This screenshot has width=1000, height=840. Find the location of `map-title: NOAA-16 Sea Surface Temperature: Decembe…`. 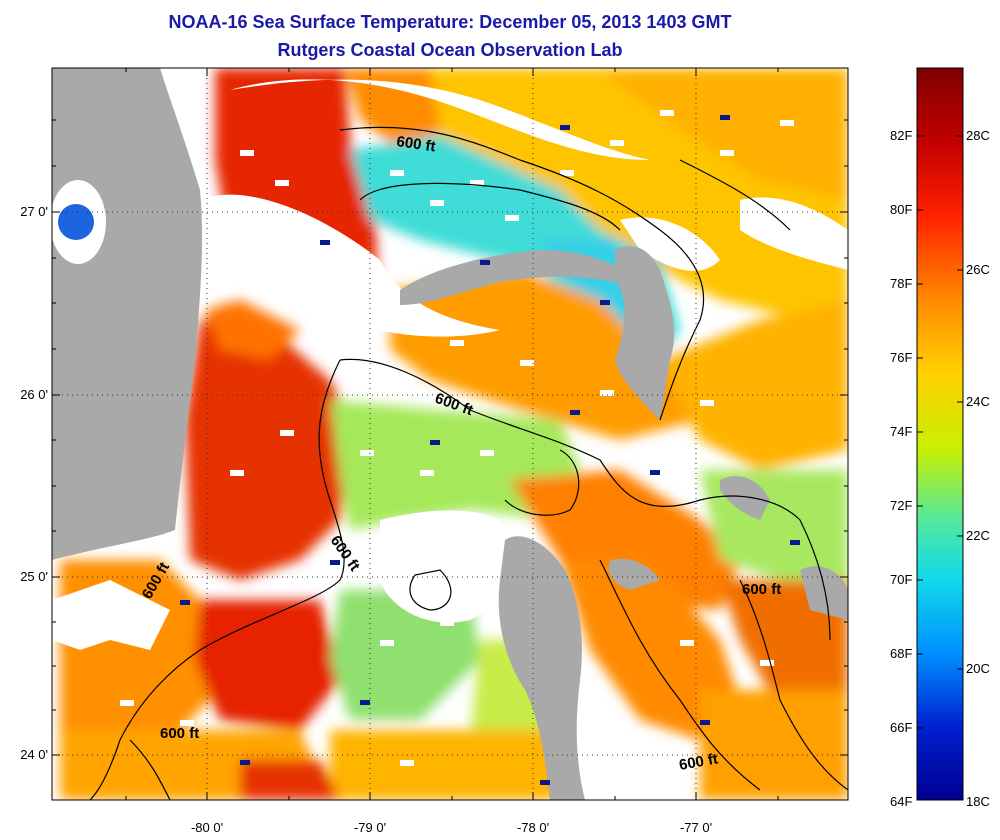

map-title: NOAA-16 Sea Surface Temperature: Decembe… is located at coordinates (450, 22).